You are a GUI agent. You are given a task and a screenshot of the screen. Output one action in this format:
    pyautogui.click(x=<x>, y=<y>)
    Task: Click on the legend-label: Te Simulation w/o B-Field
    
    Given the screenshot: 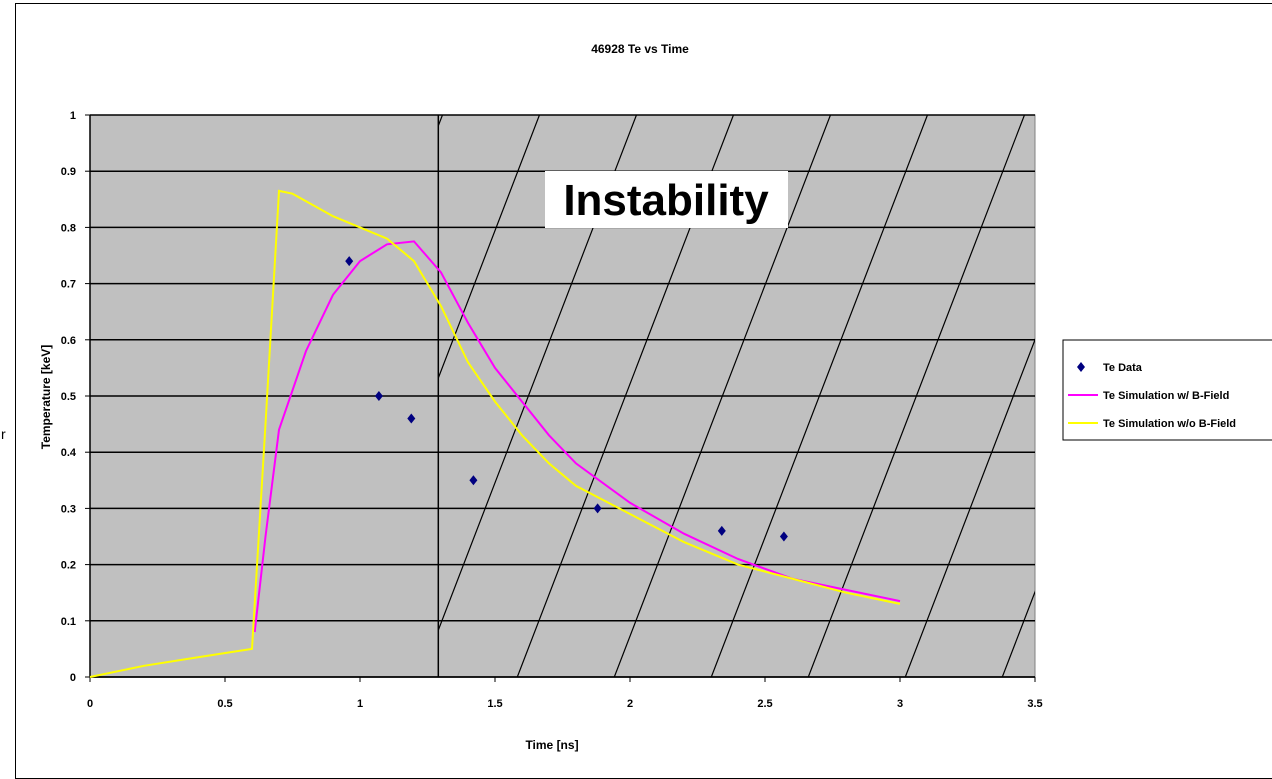 What is the action you would take?
    pyautogui.click(x=1169, y=424)
    